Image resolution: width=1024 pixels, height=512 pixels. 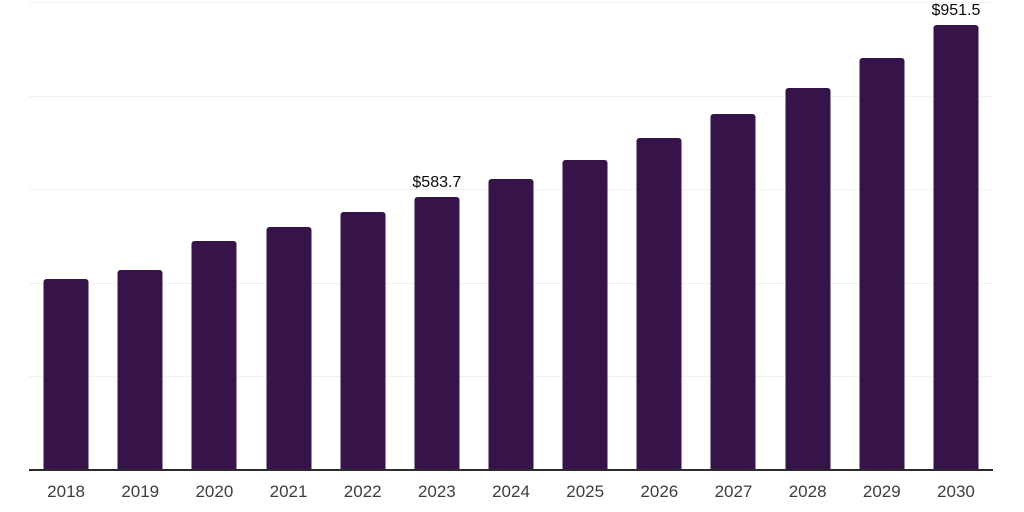 I want to click on bar-2021, so click(x=289, y=348).